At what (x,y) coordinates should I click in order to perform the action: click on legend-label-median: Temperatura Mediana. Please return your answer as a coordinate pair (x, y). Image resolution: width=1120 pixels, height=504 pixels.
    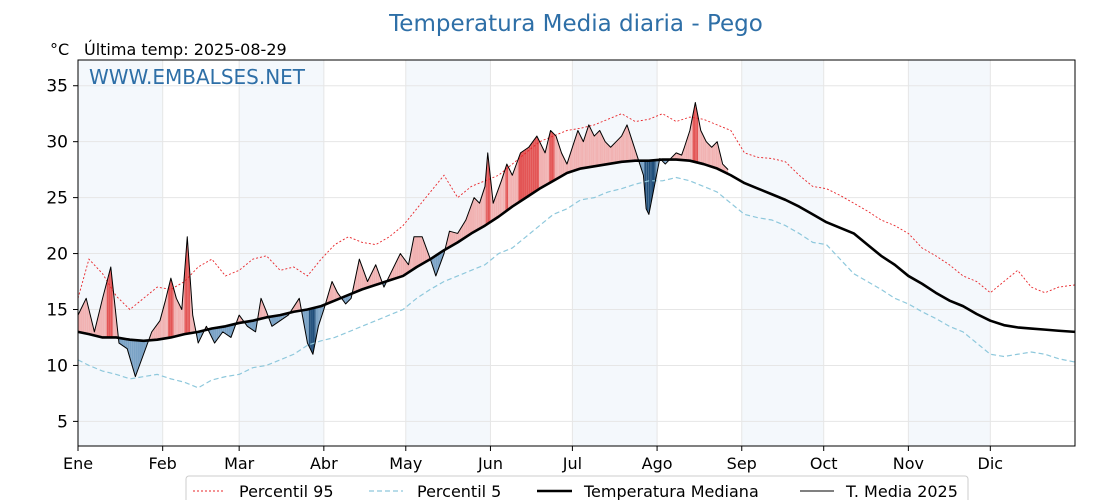
    Looking at the image, I should click on (671, 491).